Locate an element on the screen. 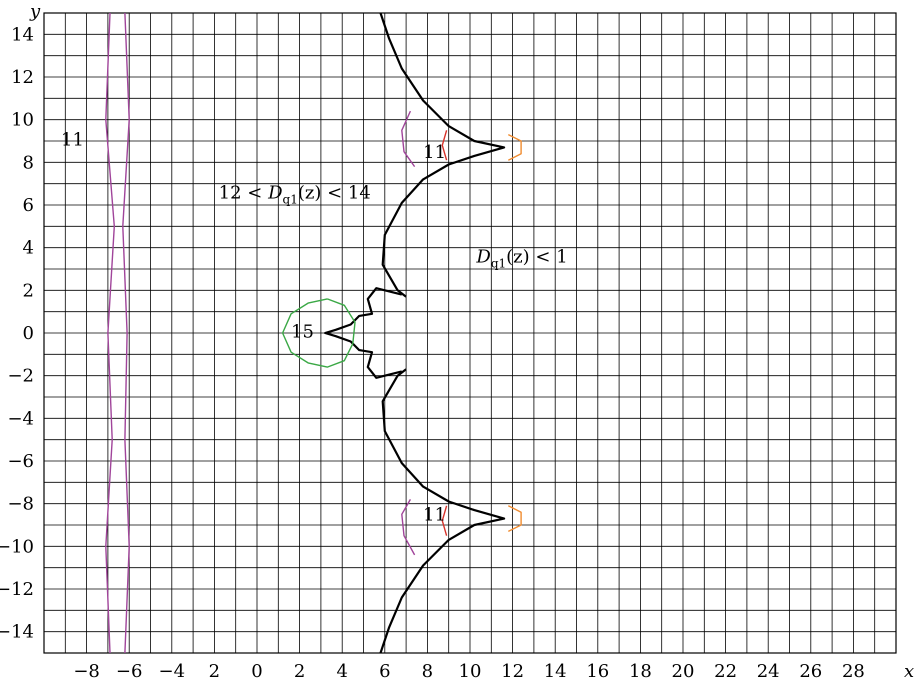  x-tick-labels: −8 −6 −4 2 0 2 4 6 8 10 12 14 16 18 20 22 24 26 28 is located at coordinates (469, 671).